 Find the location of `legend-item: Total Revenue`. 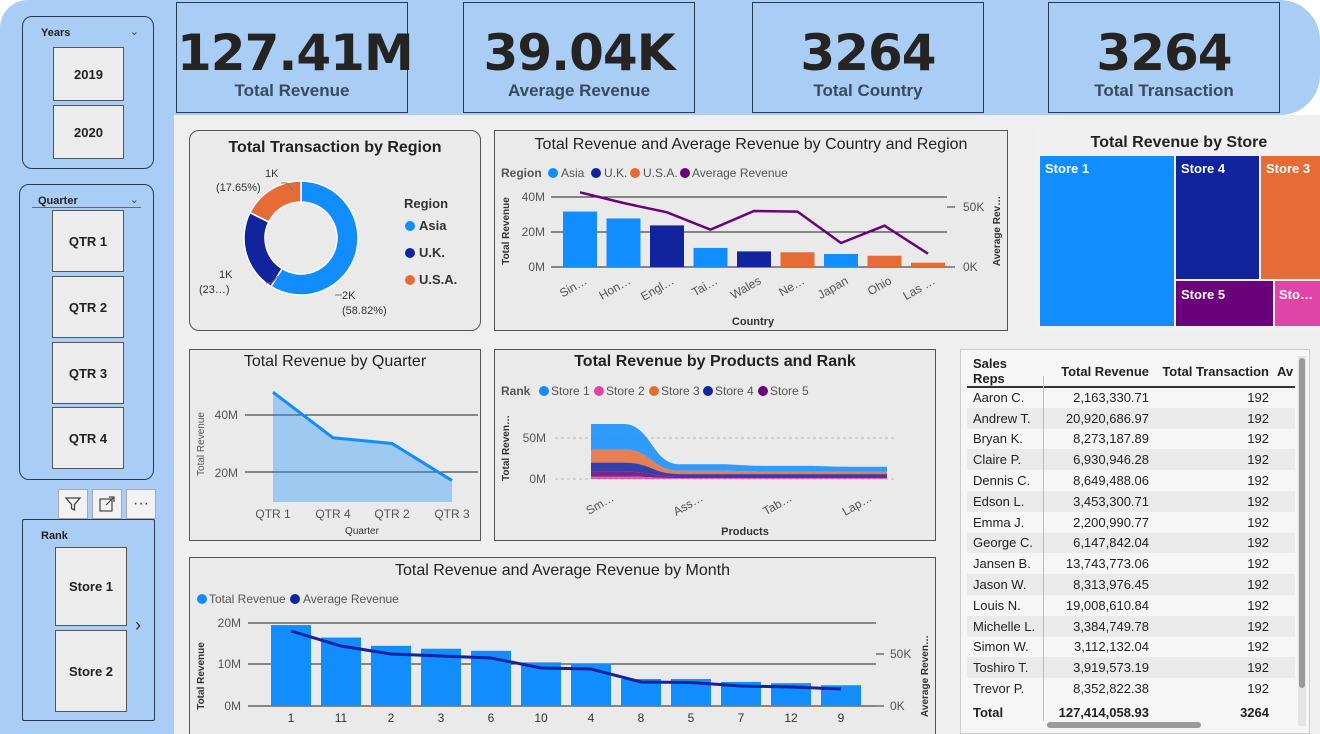

legend-item: Total Revenue is located at coordinates (247, 599).